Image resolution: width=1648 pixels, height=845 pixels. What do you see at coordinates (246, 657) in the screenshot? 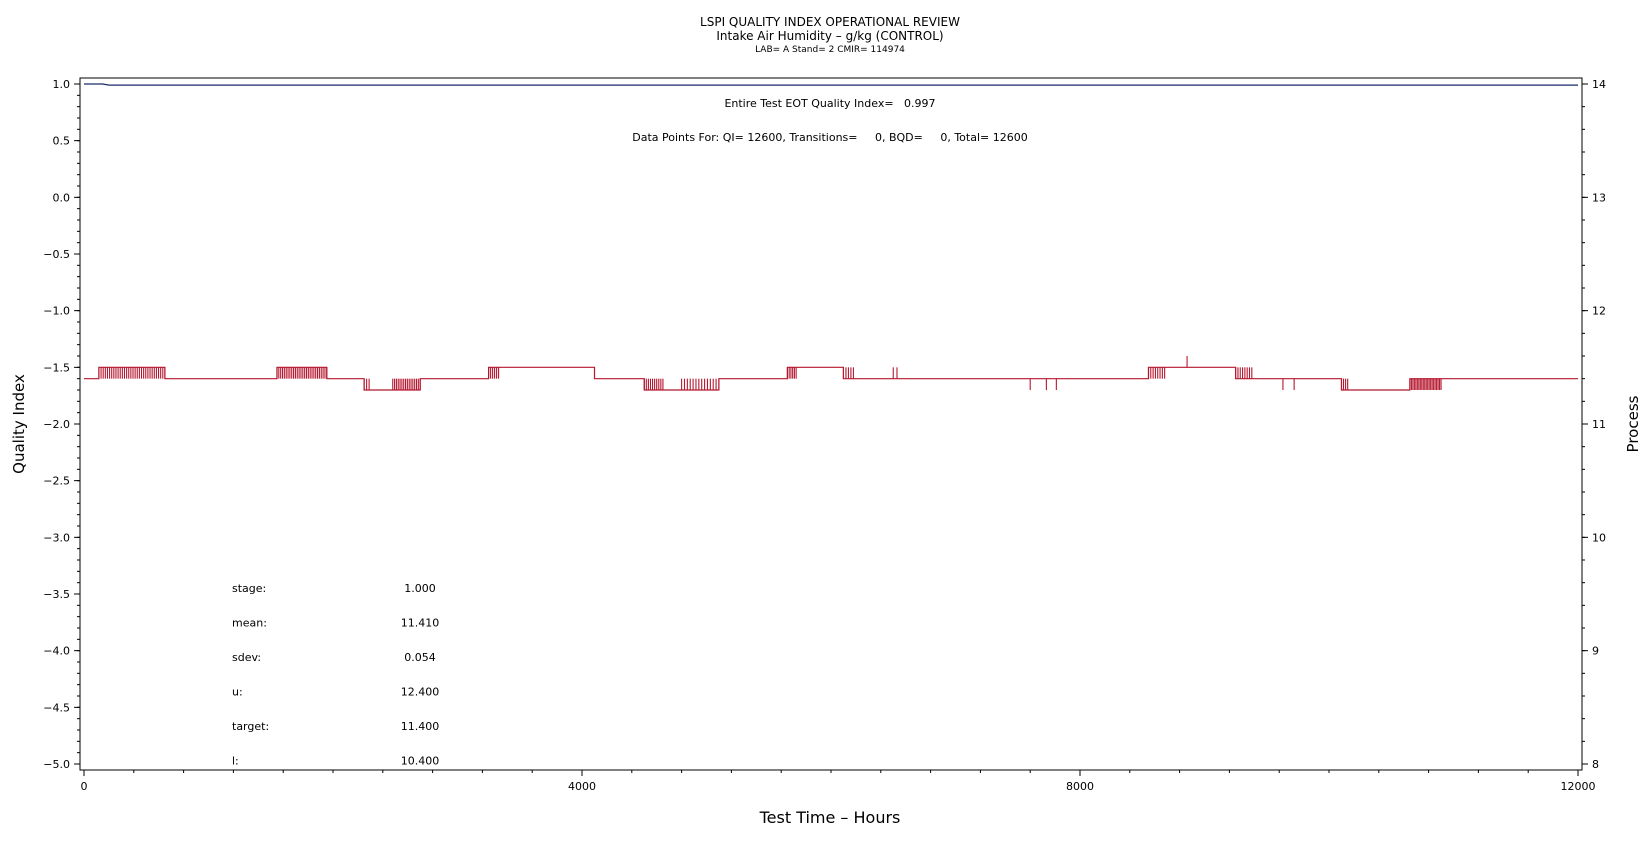
I see `stats-label: sdev:` at bounding box center [246, 657].